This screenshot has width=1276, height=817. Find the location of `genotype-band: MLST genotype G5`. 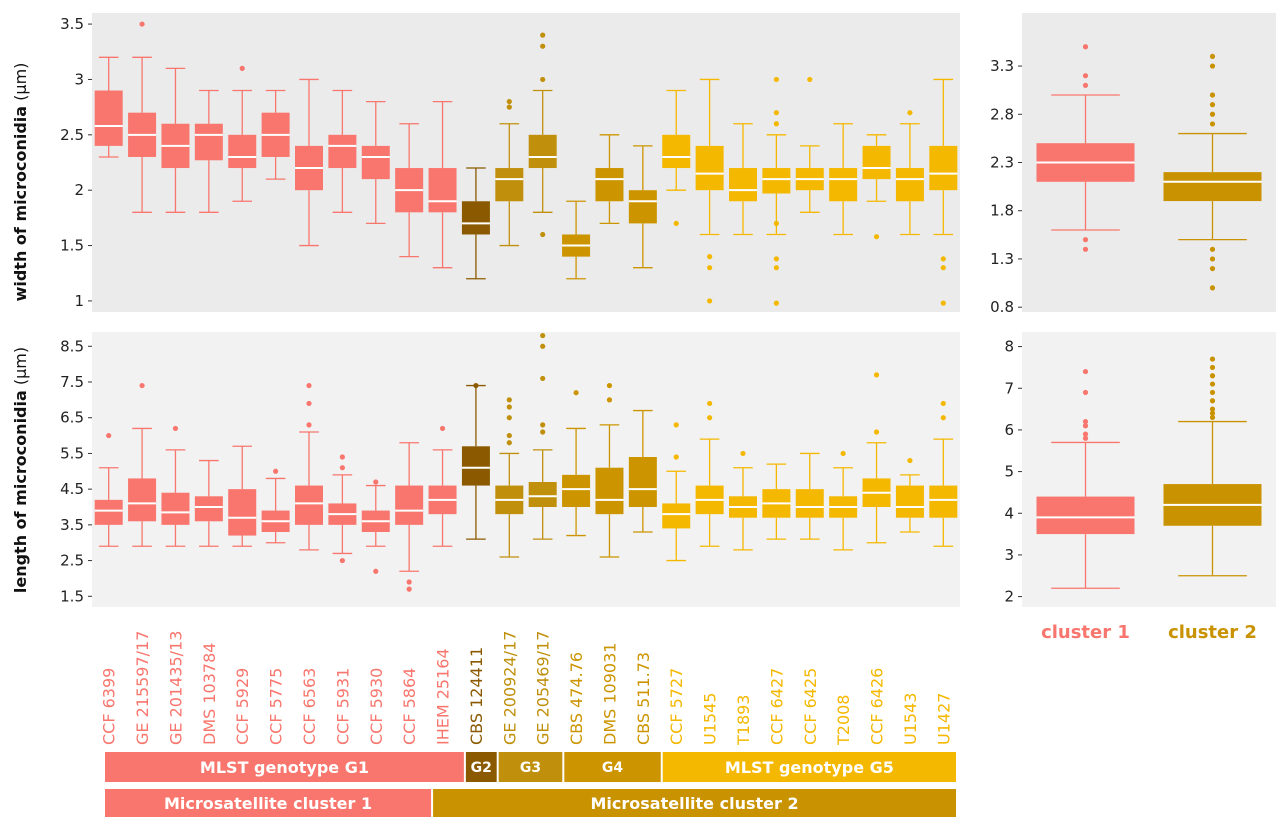

genotype-band: MLST genotype G5 is located at coordinates (809, 767).